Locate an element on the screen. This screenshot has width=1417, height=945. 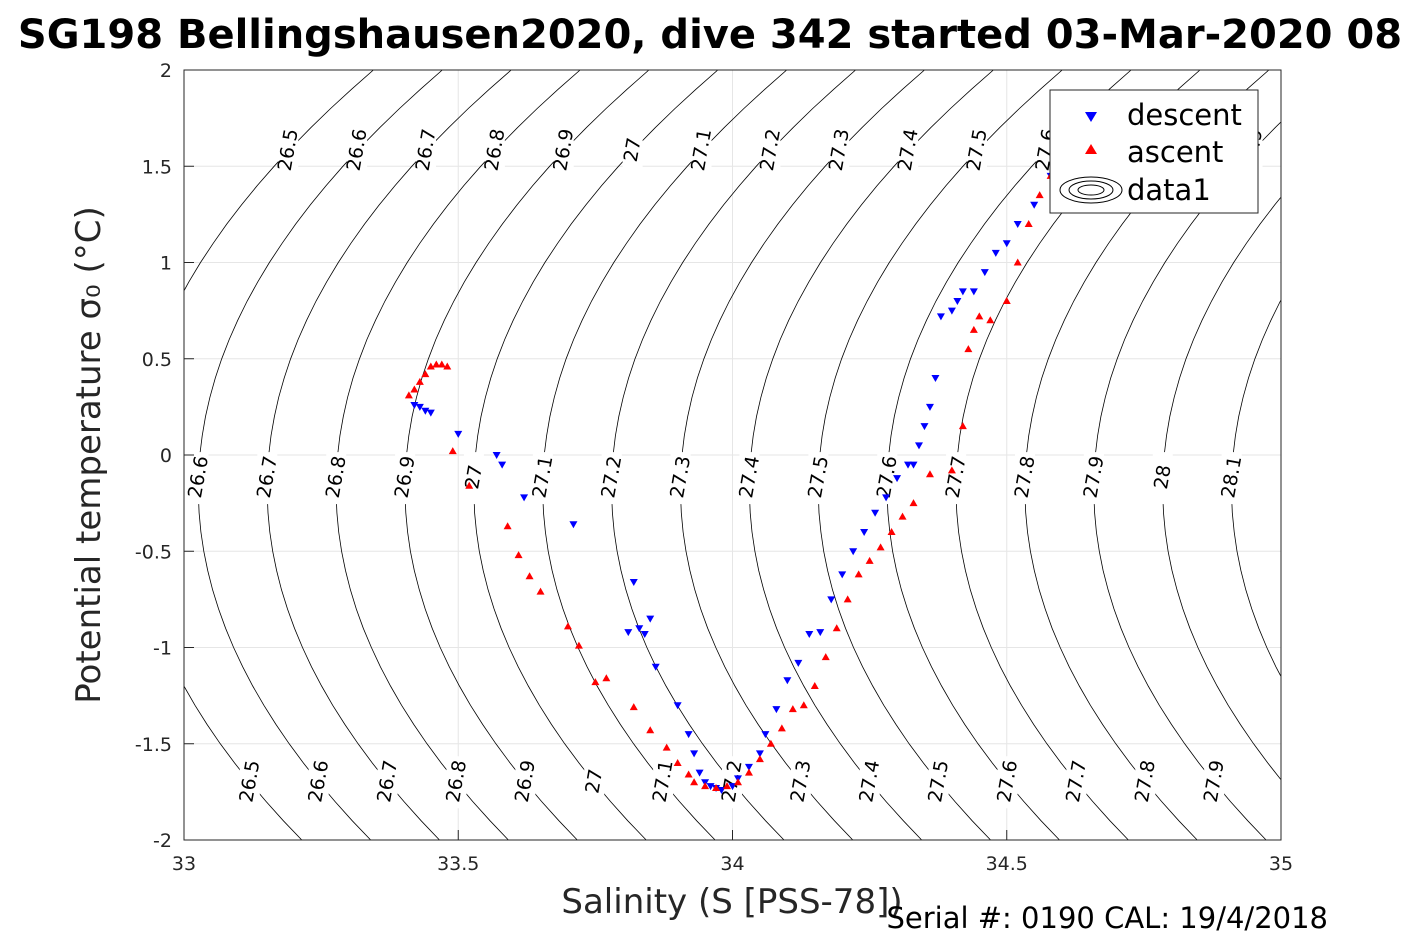
descent-legend-marker is located at coordinates (1091, 117).